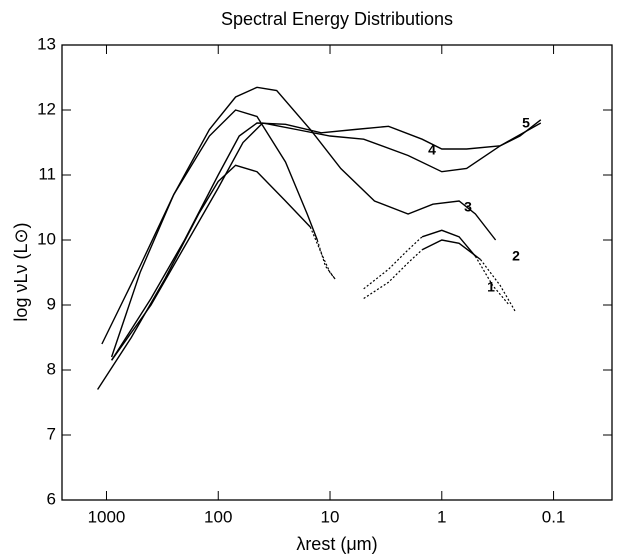 This screenshot has width=625, height=560. Describe the element at coordinates (441, 516) in the screenshot. I see `x-tick-label: 1` at that location.